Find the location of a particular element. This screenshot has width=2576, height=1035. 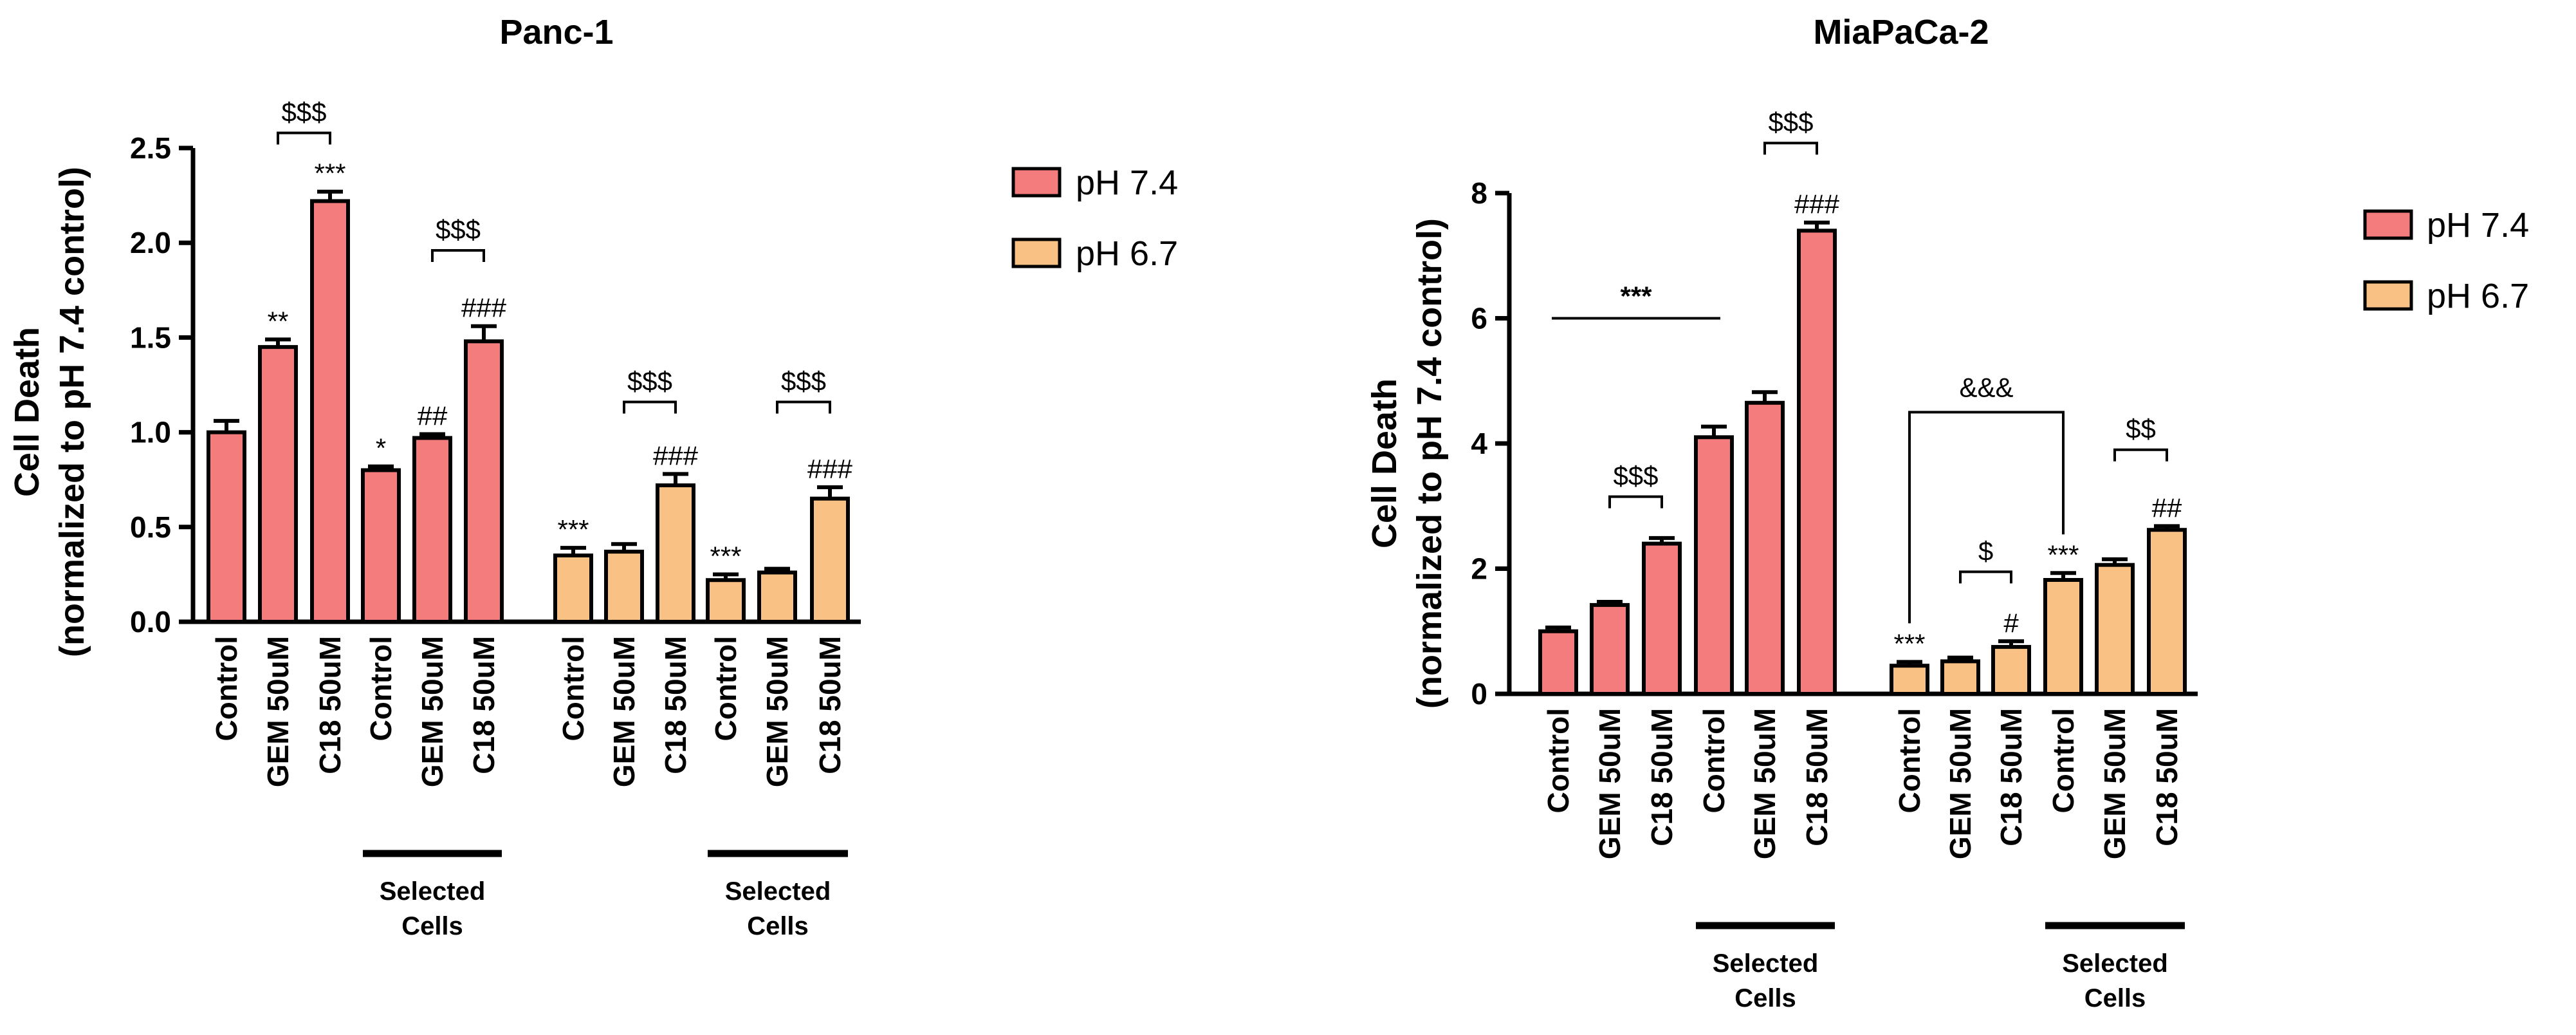

significance-label: ** is located at coordinates (278, 321).